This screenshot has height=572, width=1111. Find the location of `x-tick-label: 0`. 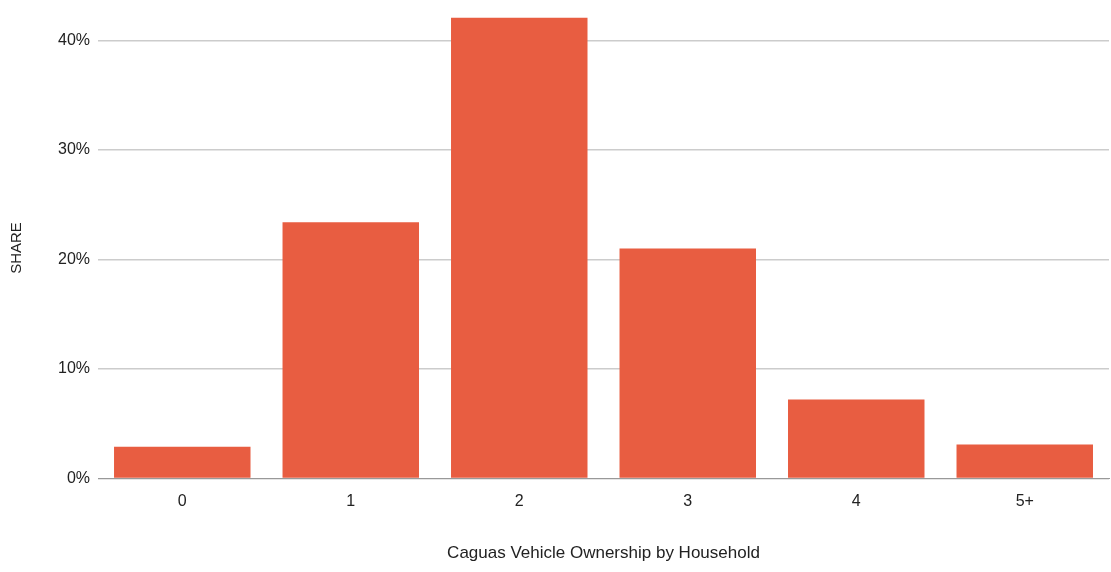

x-tick-label: 0 is located at coordinates (182, 501).